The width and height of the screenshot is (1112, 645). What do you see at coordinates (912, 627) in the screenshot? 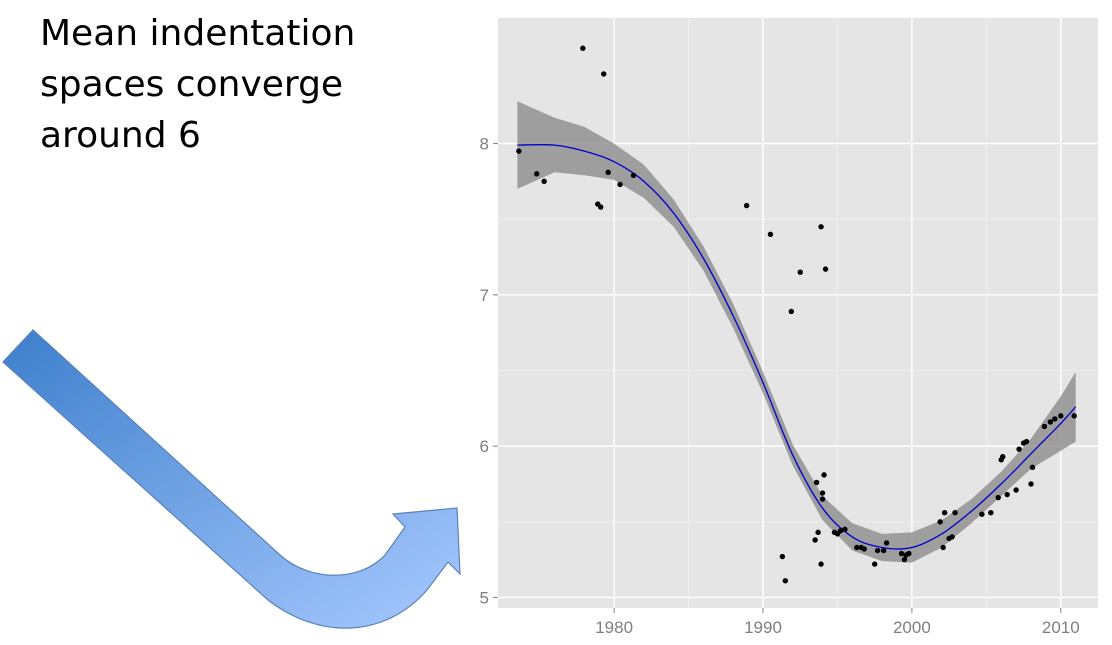
I see `x-tick-label: 2000` at bounding box center [912, 627].